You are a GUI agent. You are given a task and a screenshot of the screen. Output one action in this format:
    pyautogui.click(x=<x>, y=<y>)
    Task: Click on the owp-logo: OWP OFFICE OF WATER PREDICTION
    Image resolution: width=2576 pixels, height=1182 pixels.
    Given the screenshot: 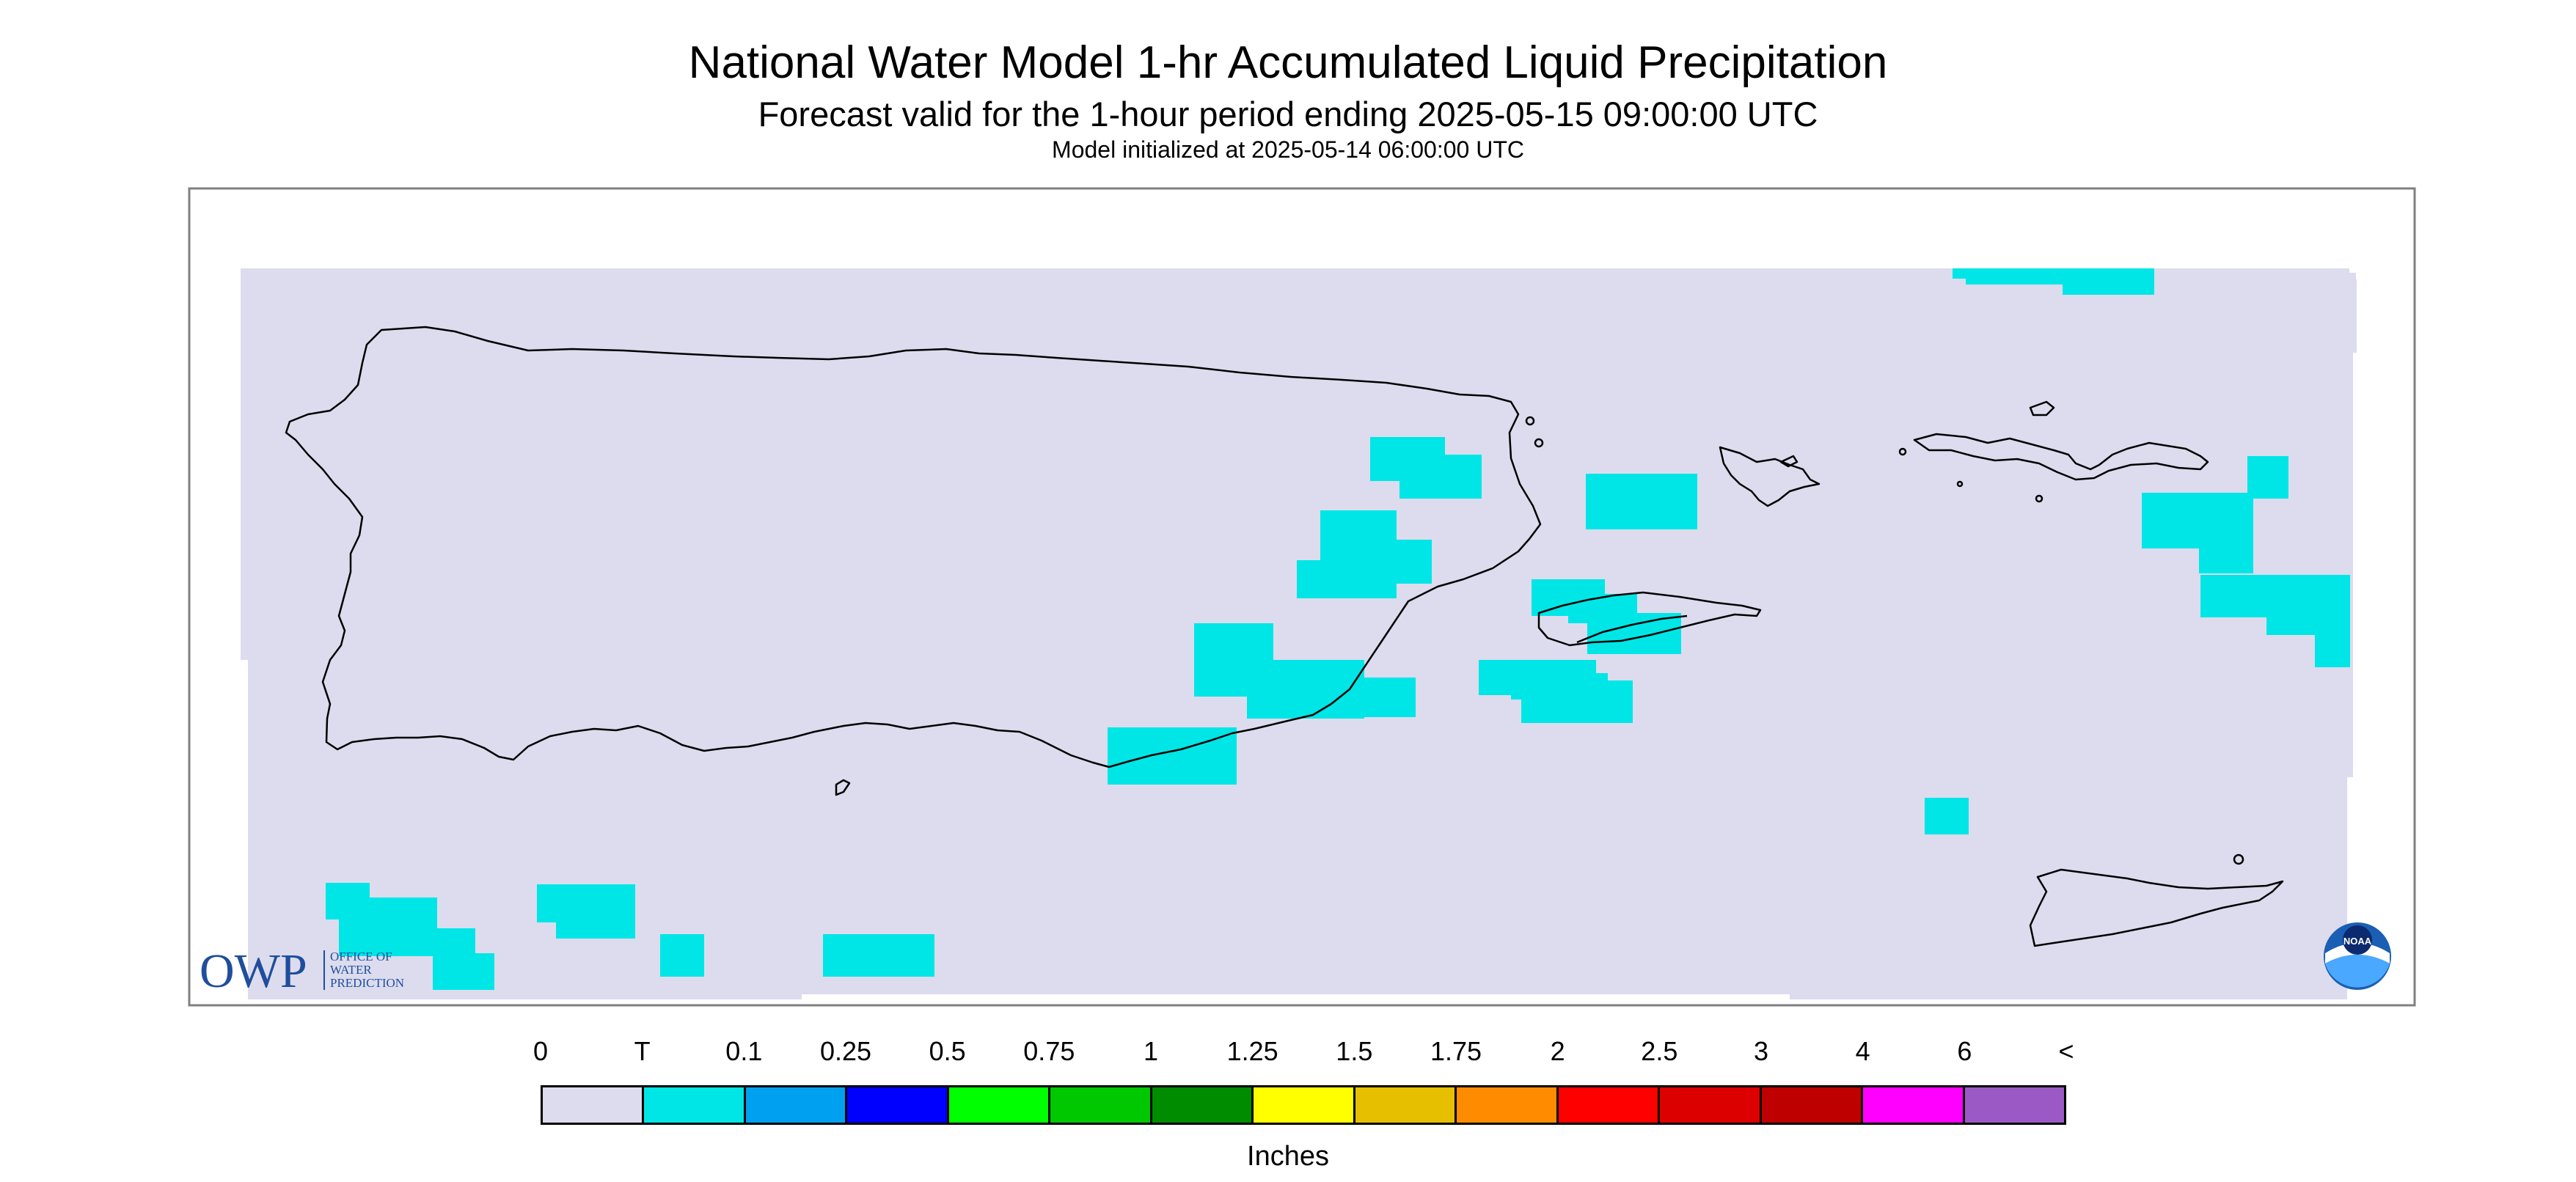 What is the action you would take?
    pyautogui.click(x=302, y=971)
    